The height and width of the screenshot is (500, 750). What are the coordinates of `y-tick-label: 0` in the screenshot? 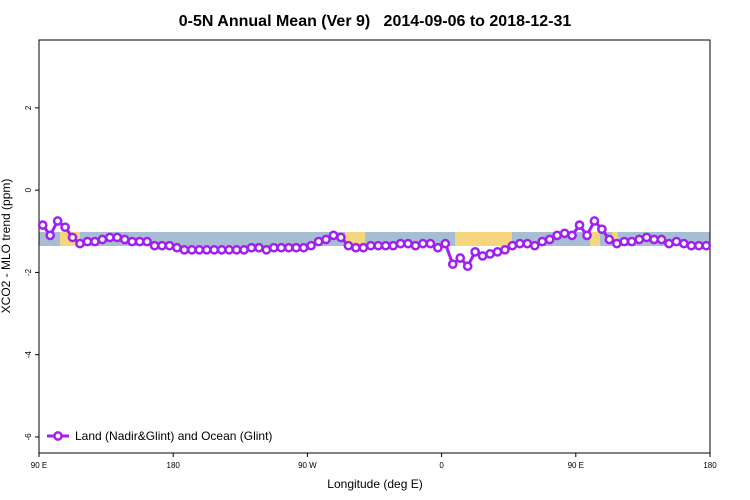 It's located at (28, 189).